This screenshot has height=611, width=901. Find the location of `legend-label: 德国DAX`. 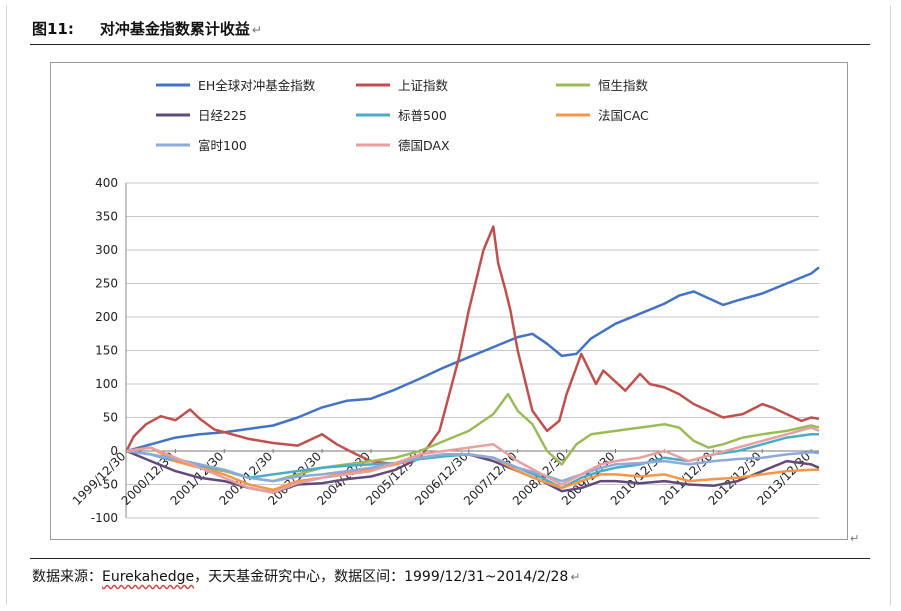

legend-label: 德国DAX is located at coordinates (424, 145).